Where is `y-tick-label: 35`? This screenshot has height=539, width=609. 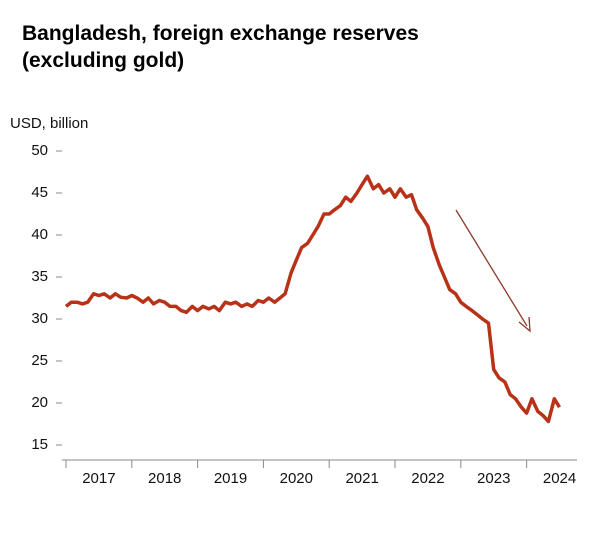
y-tick-label: 35 is located at coordinates (39, 276).